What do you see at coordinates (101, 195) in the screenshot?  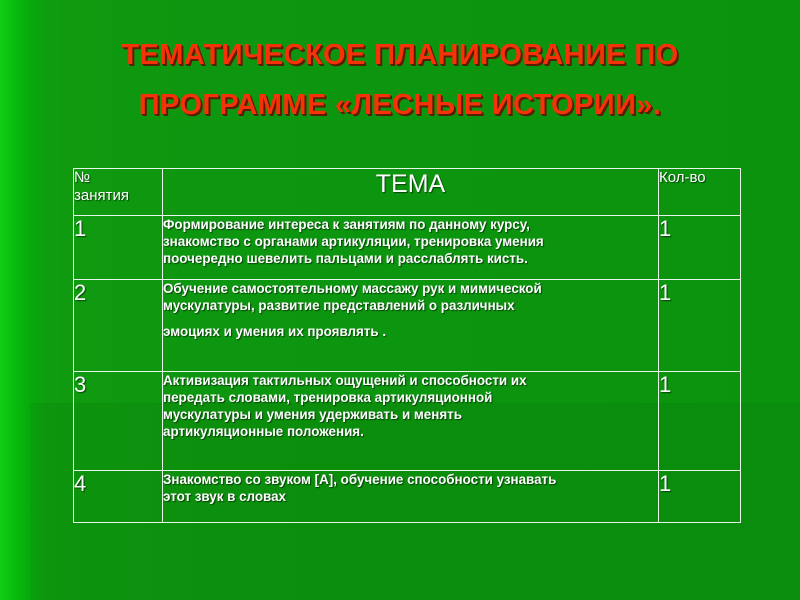 I see `column-header-number-line2: занятия` at bounding box center [101, 195].